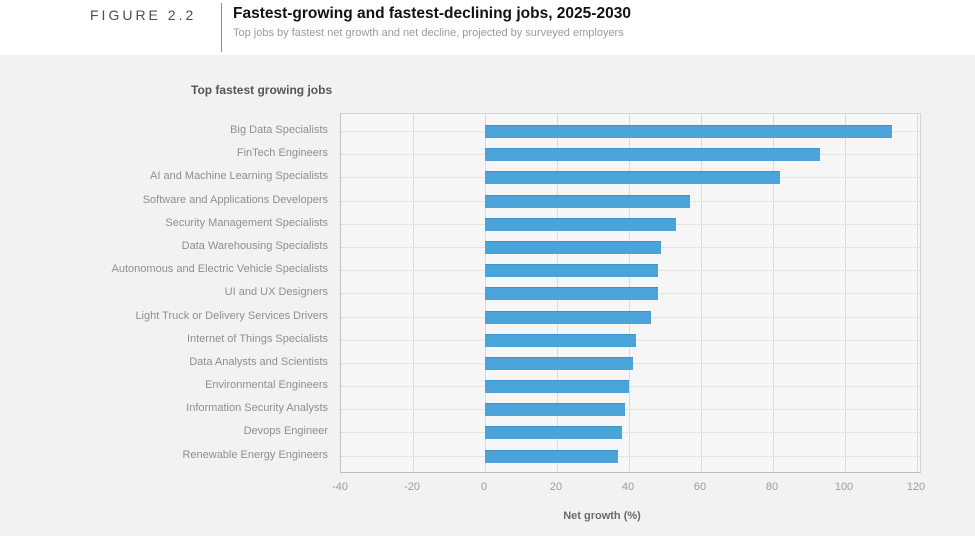  What do you see at coordinates (700, 487) in the screenshot?
I see `x-axis-tick-label: 60` at bounding box center [700, 487].